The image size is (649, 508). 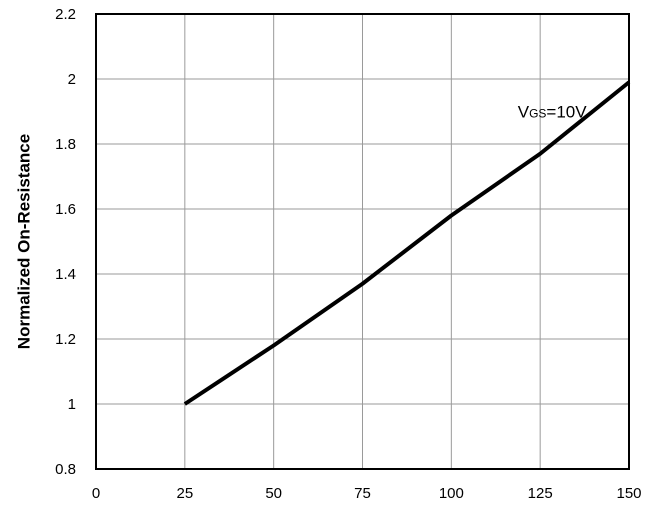 I want to click on x-tick-label: 100, so click(x=451, y=493).